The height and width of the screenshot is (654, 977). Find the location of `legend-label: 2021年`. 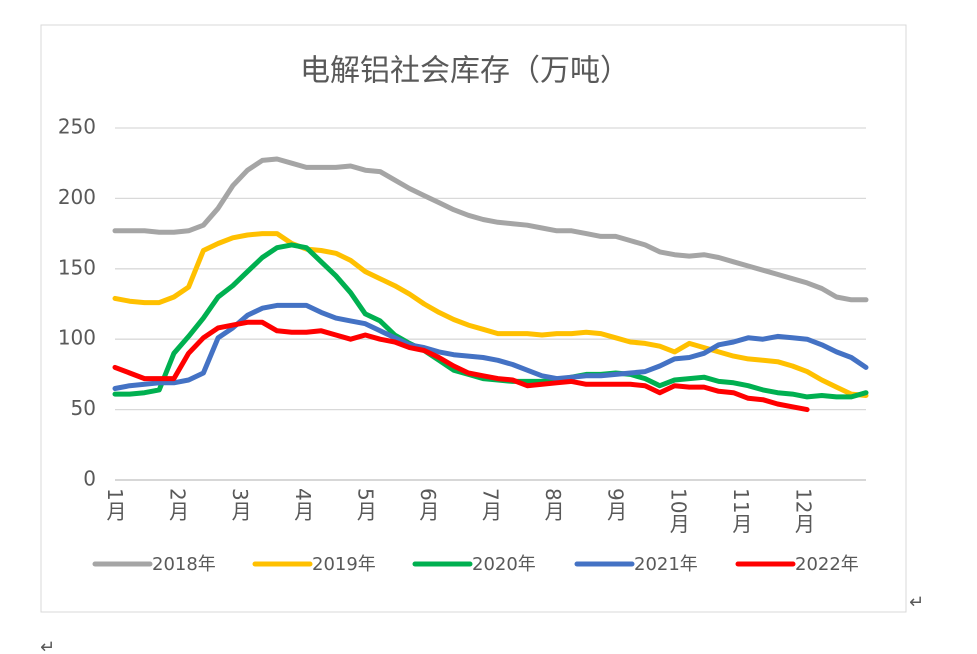

legend-label: 2021年 is located at coordinates (666, 564).